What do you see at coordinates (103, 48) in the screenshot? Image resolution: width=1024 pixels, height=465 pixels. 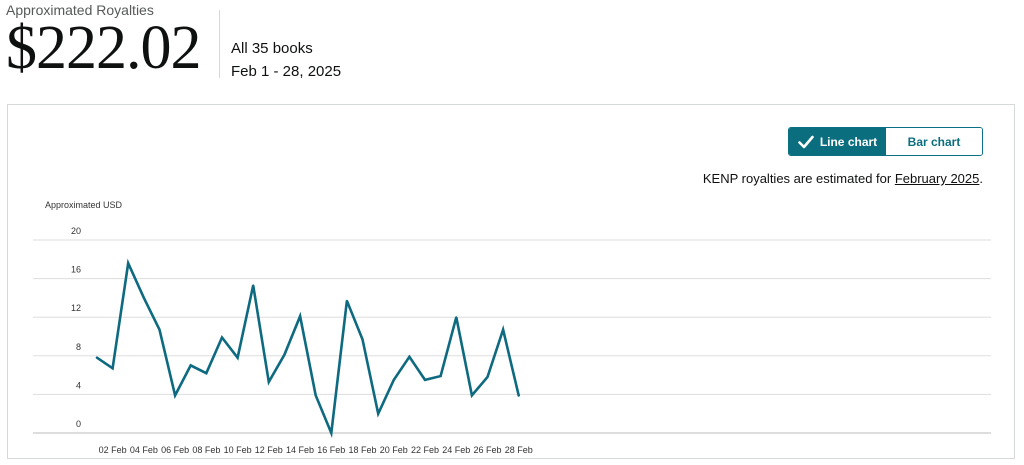 I see `royalties-amount: $222.02` at bounding box center [103, 48].